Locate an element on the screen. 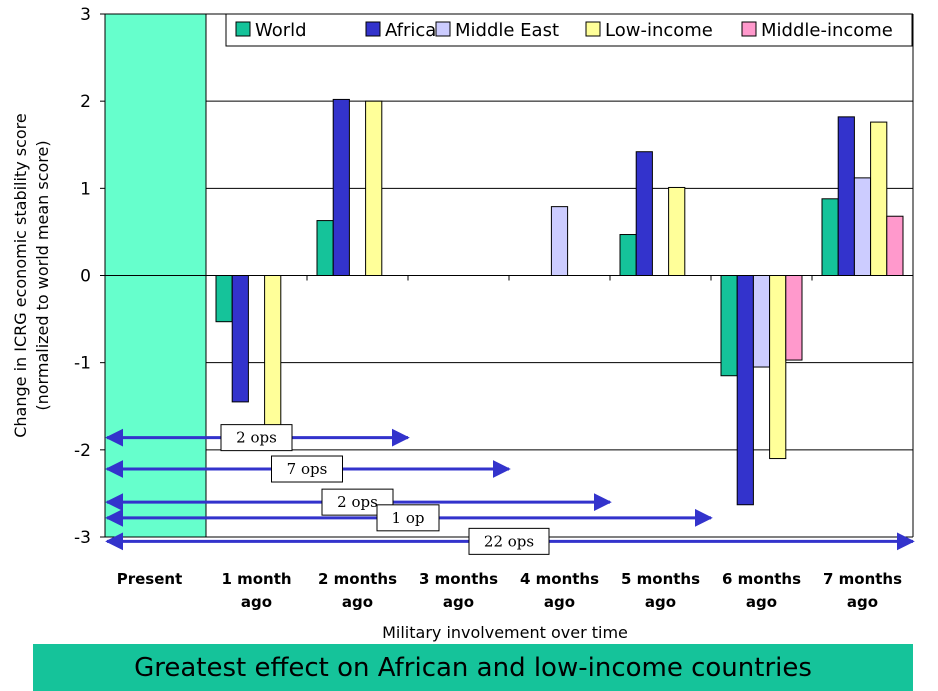 Image resolution: width=938 pixels, height=691 pixels. y-tick-label: 2 is located at coordinates (85, 102).